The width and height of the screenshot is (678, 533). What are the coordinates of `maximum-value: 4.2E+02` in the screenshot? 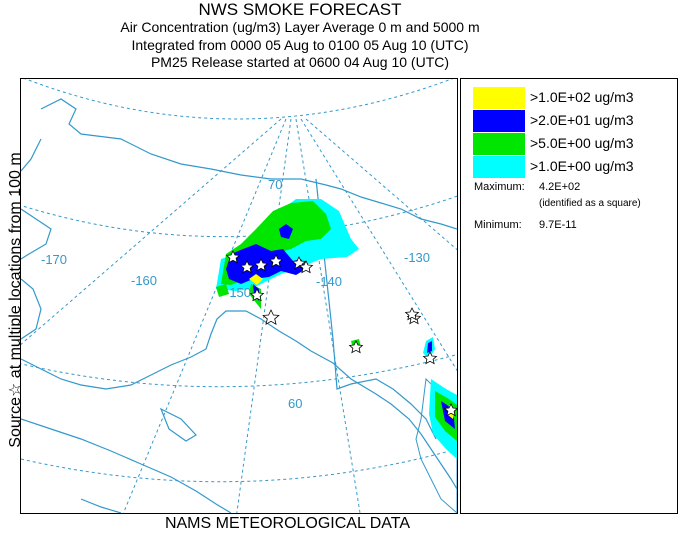 It's located at (560, 187).